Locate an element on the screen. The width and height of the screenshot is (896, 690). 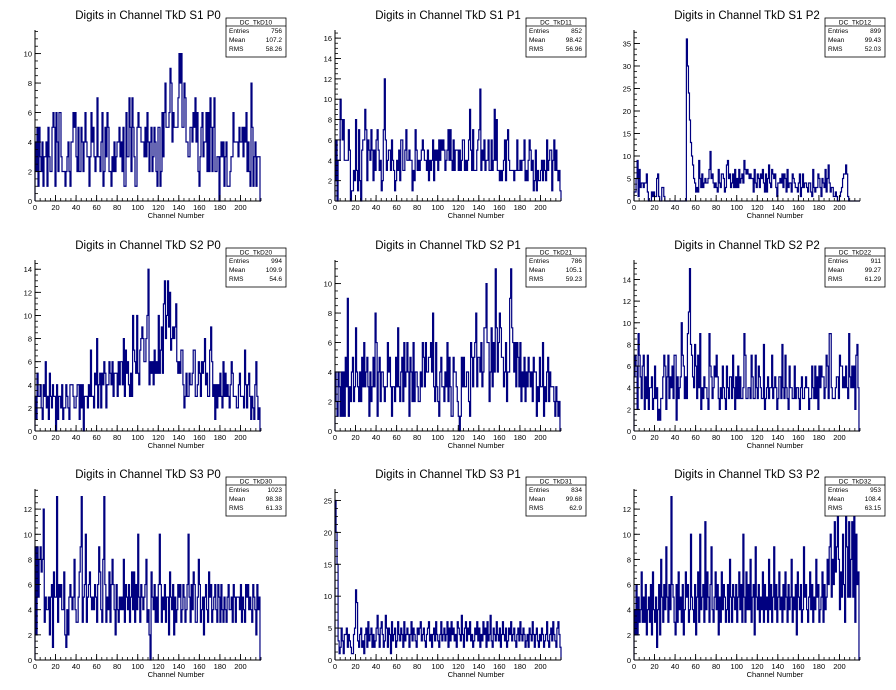
stats-value: 98.42 is located at coordinates (574, 40).